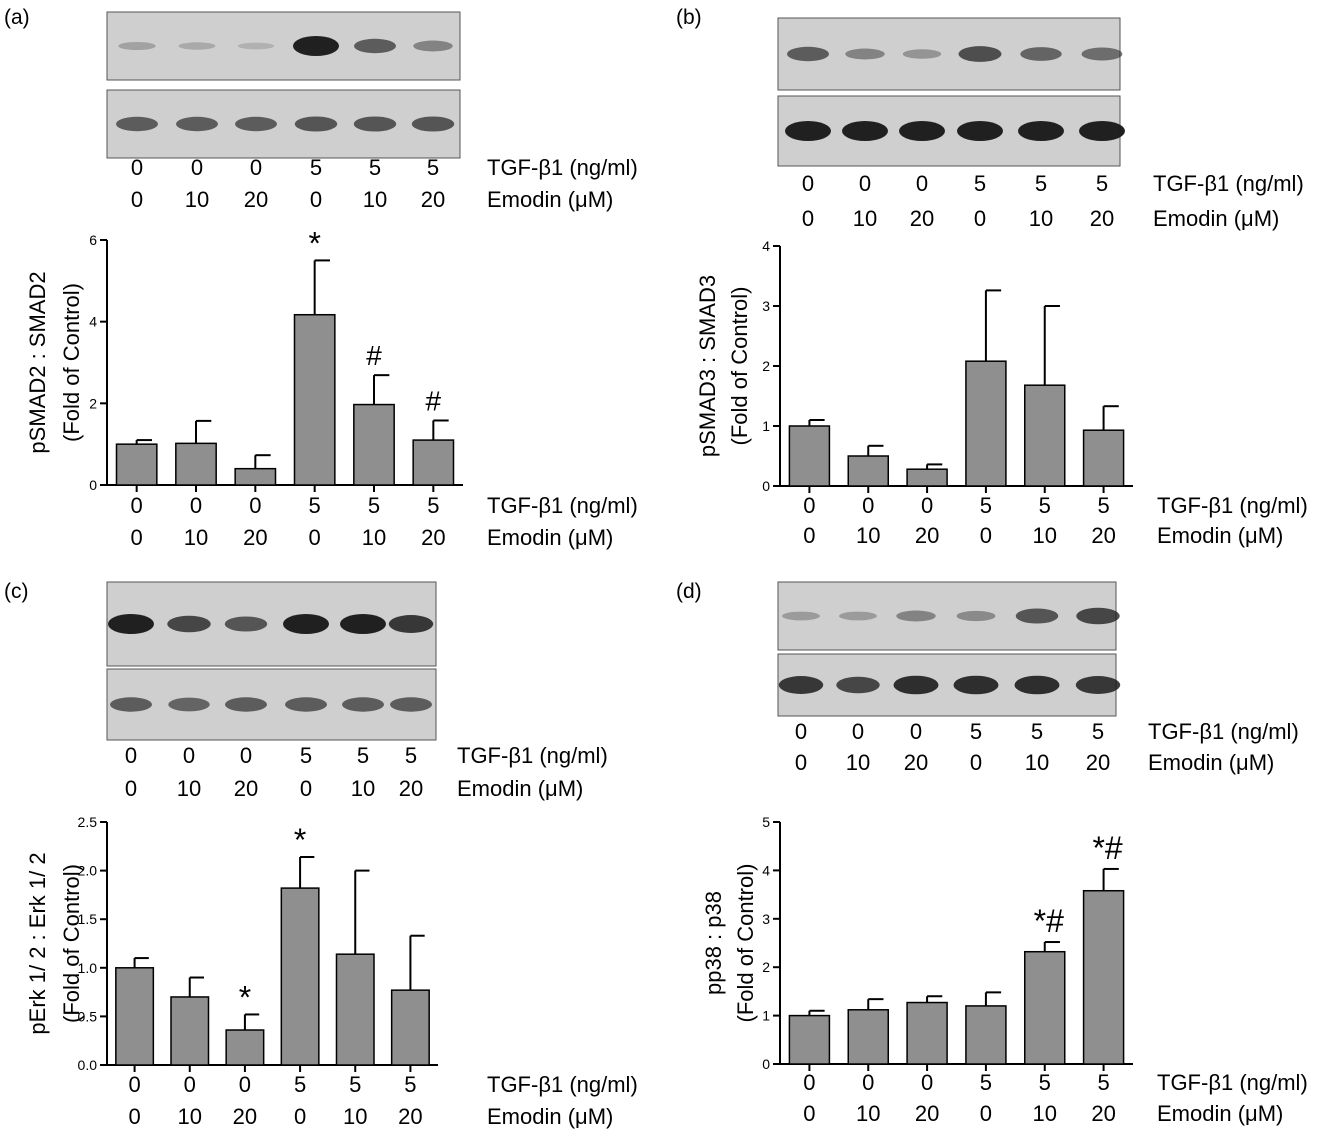 The width and height of the screenshot is (1337, 1141). I want to click on y-tick-label: 4, so click(766, 870).